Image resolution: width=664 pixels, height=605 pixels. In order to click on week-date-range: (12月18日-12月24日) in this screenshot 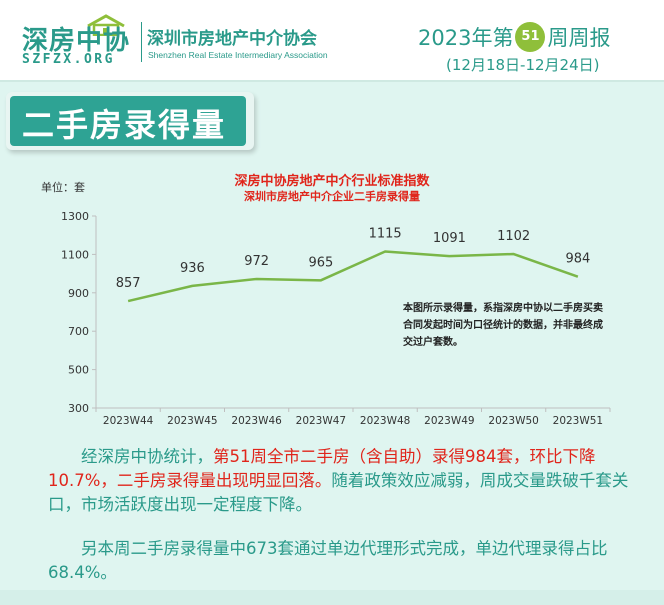, I will do `click(523, 65)`.